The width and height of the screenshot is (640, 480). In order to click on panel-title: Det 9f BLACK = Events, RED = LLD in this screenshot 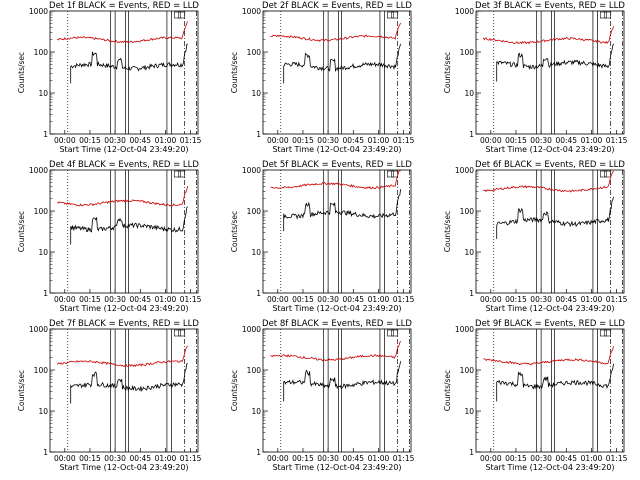, I will do `click(550, 324)`.